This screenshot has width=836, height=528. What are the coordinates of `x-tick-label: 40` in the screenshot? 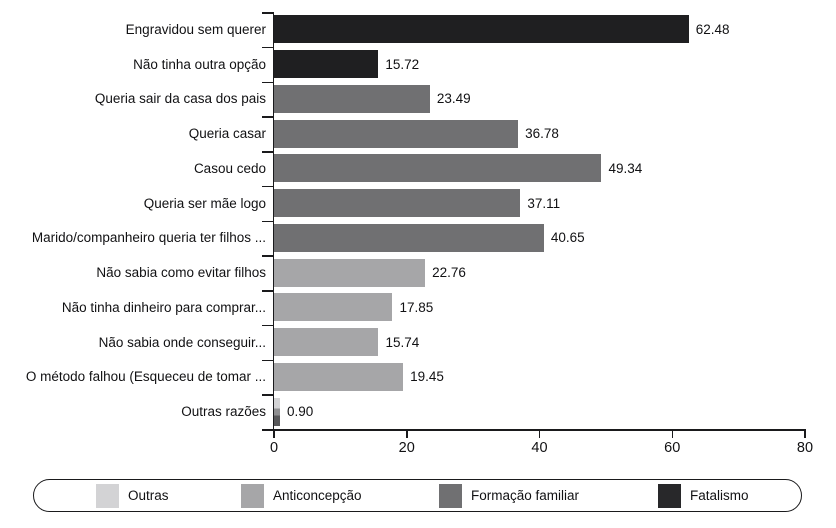 It's located at (539, 448).